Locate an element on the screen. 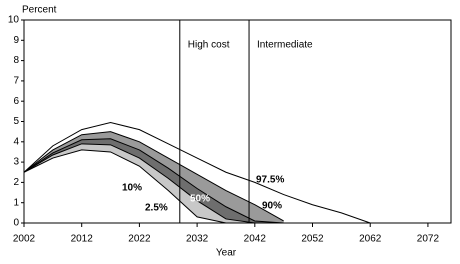 The image size is (460, 264). series-label: 10% is located at coordinates (132, 188).